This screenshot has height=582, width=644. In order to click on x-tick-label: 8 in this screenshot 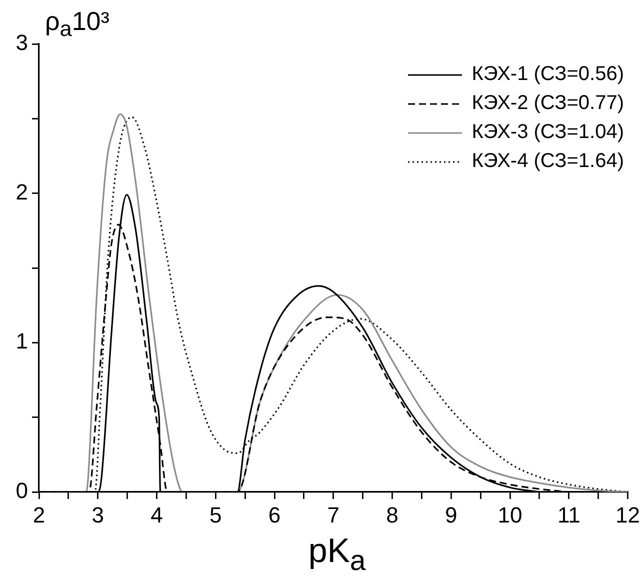, I will do `click(392, 515)`.